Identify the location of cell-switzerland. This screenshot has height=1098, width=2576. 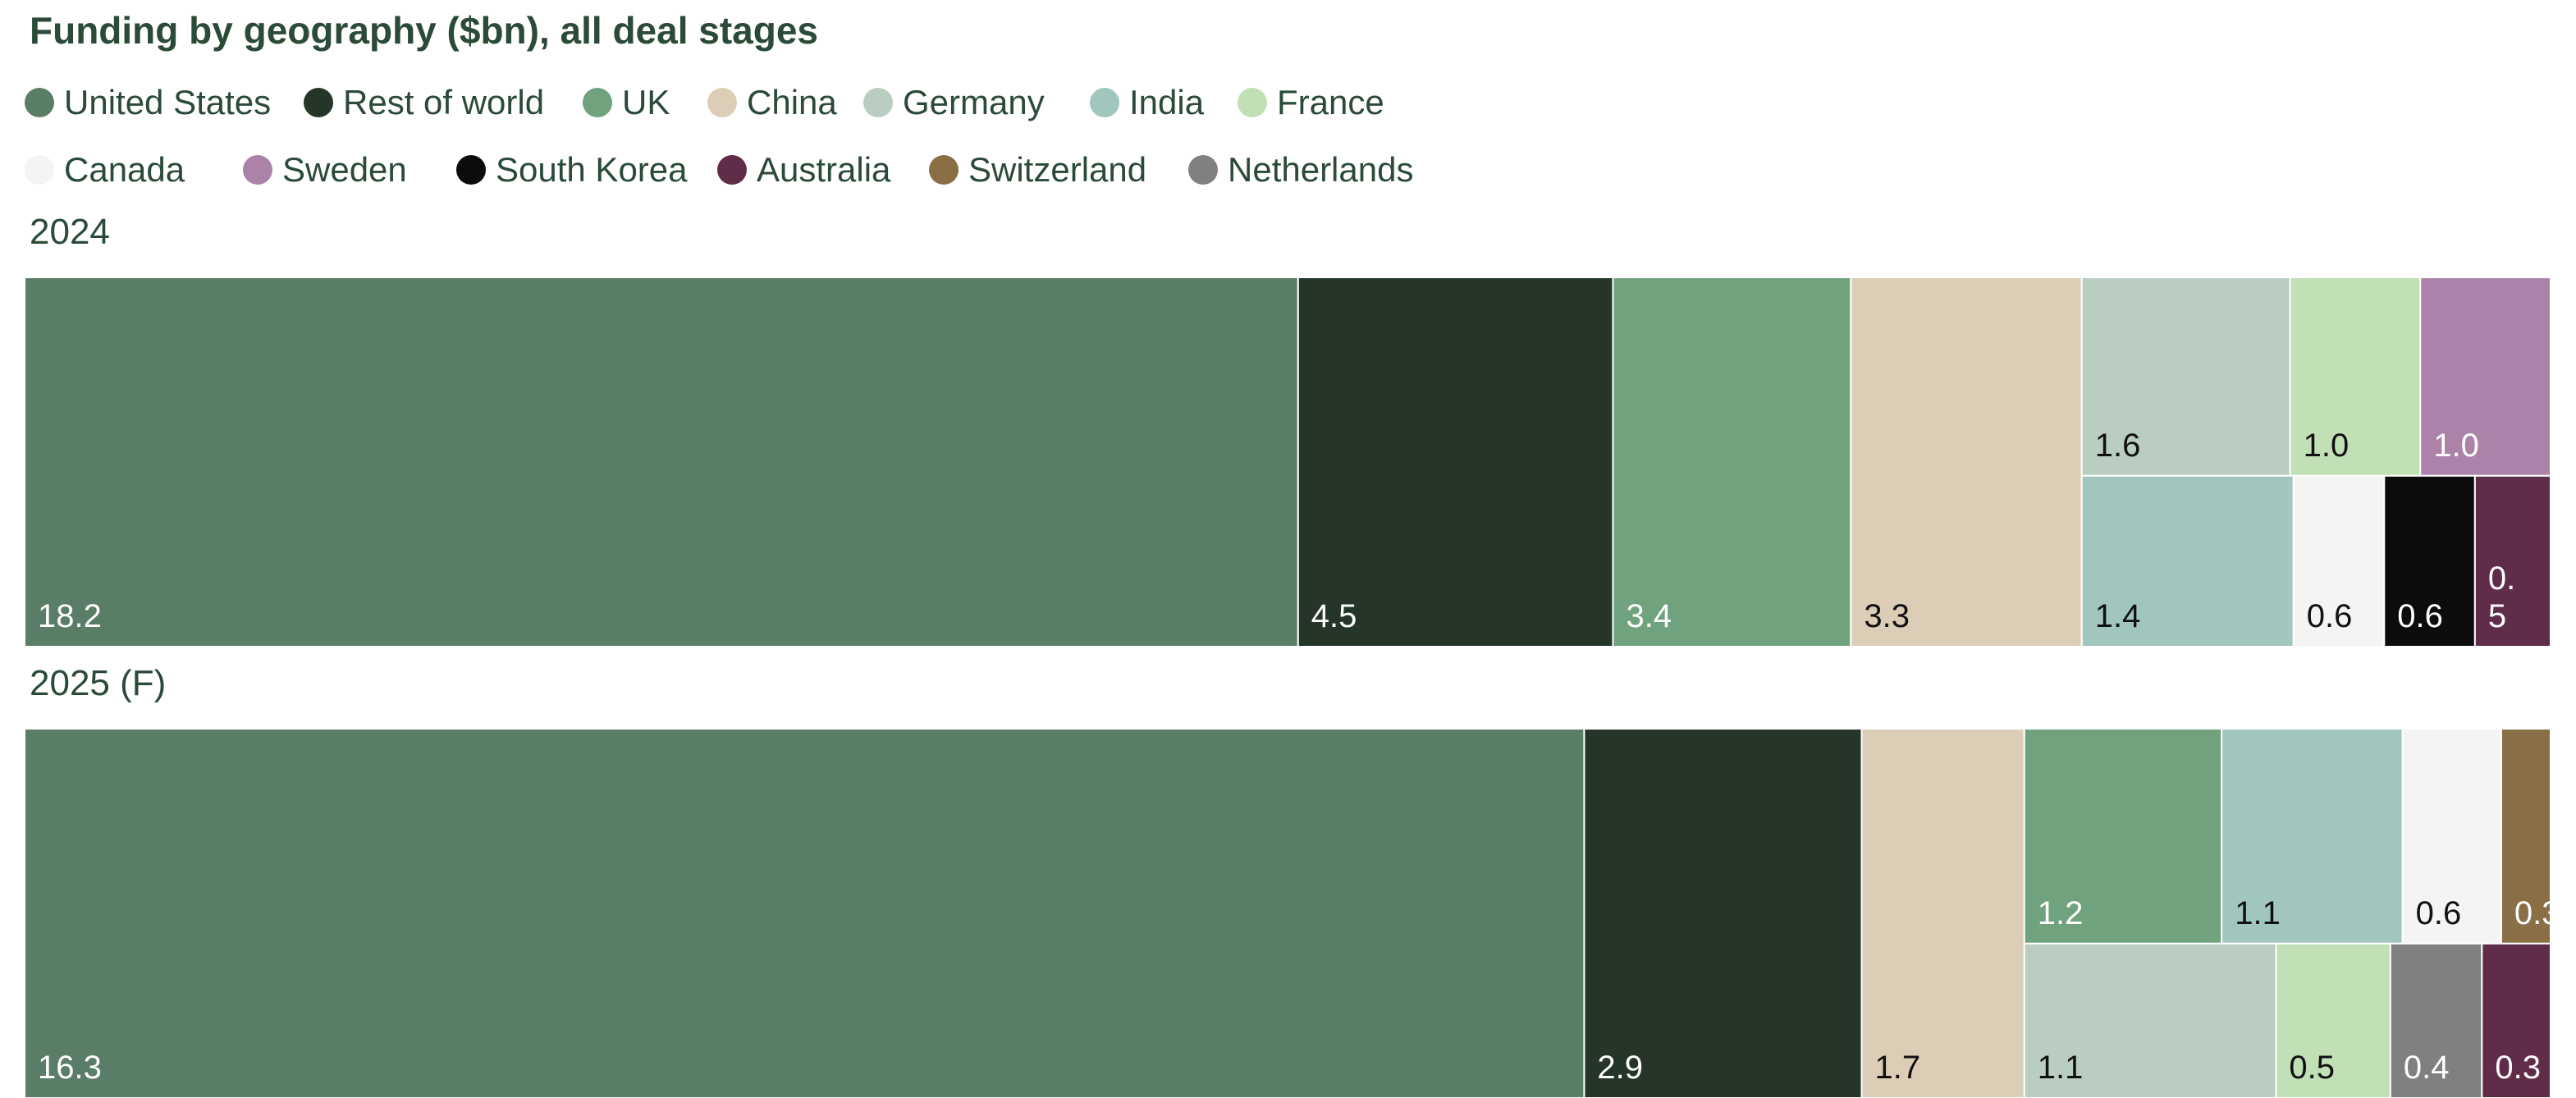
(2525, 837).